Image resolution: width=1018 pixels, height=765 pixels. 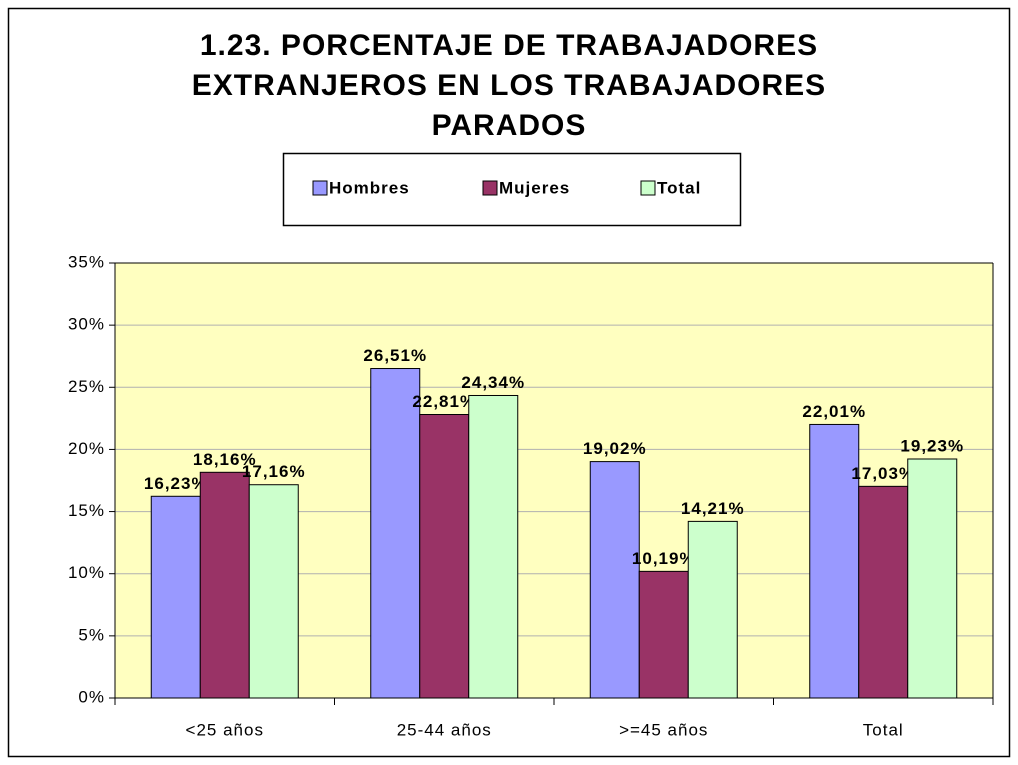 What do you see at coordinates (615, 448) in the screenshot?
I see `data-label: 19,02%` at bounding box center [615, 448].